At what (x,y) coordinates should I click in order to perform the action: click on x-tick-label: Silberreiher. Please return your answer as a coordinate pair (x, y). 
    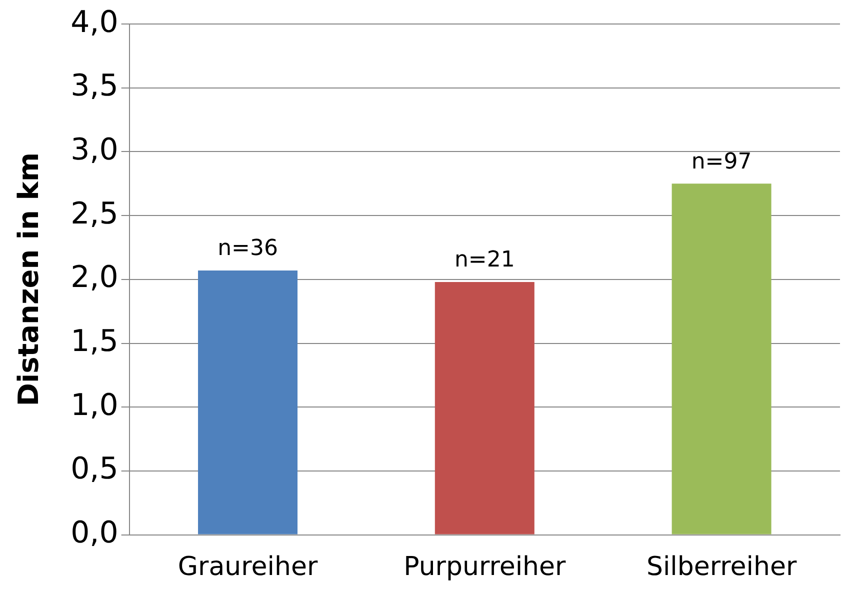
    Looking at the image, I should click on (721, 567).